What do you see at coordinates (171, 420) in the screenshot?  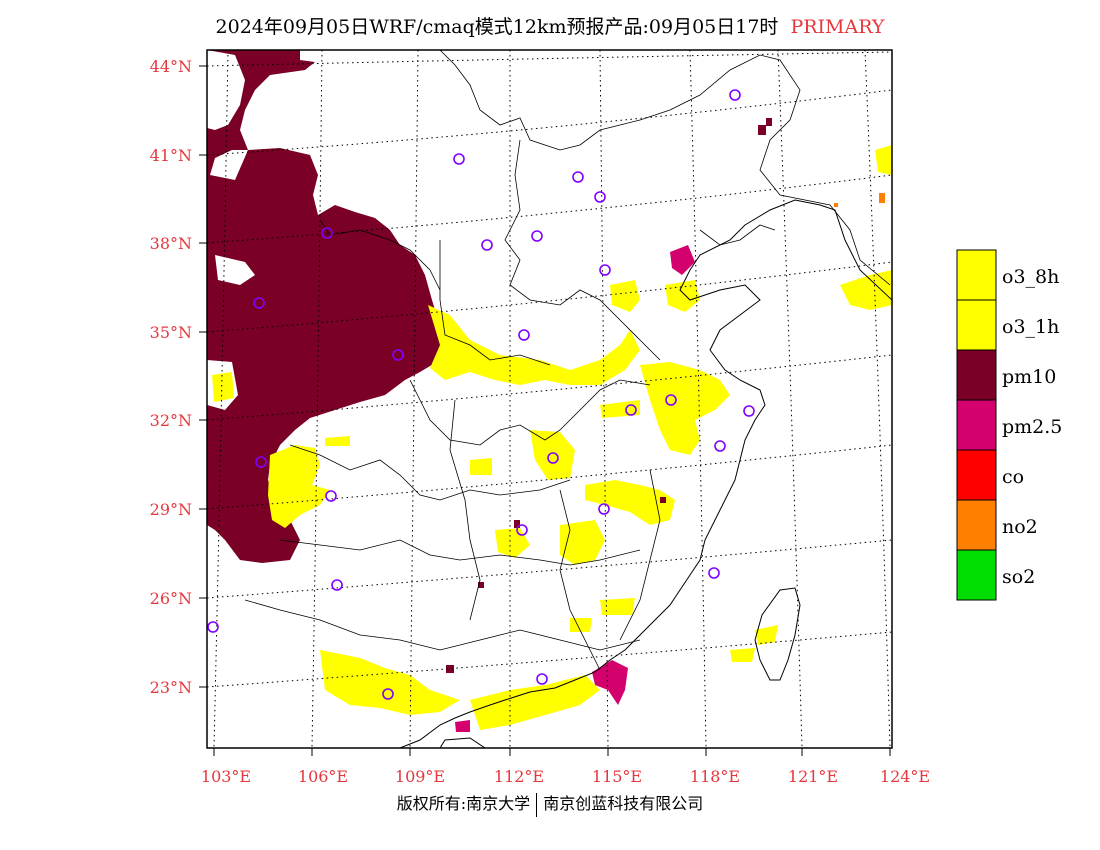 I see `lat-label: 32°N` at bounding box center [171, 420].